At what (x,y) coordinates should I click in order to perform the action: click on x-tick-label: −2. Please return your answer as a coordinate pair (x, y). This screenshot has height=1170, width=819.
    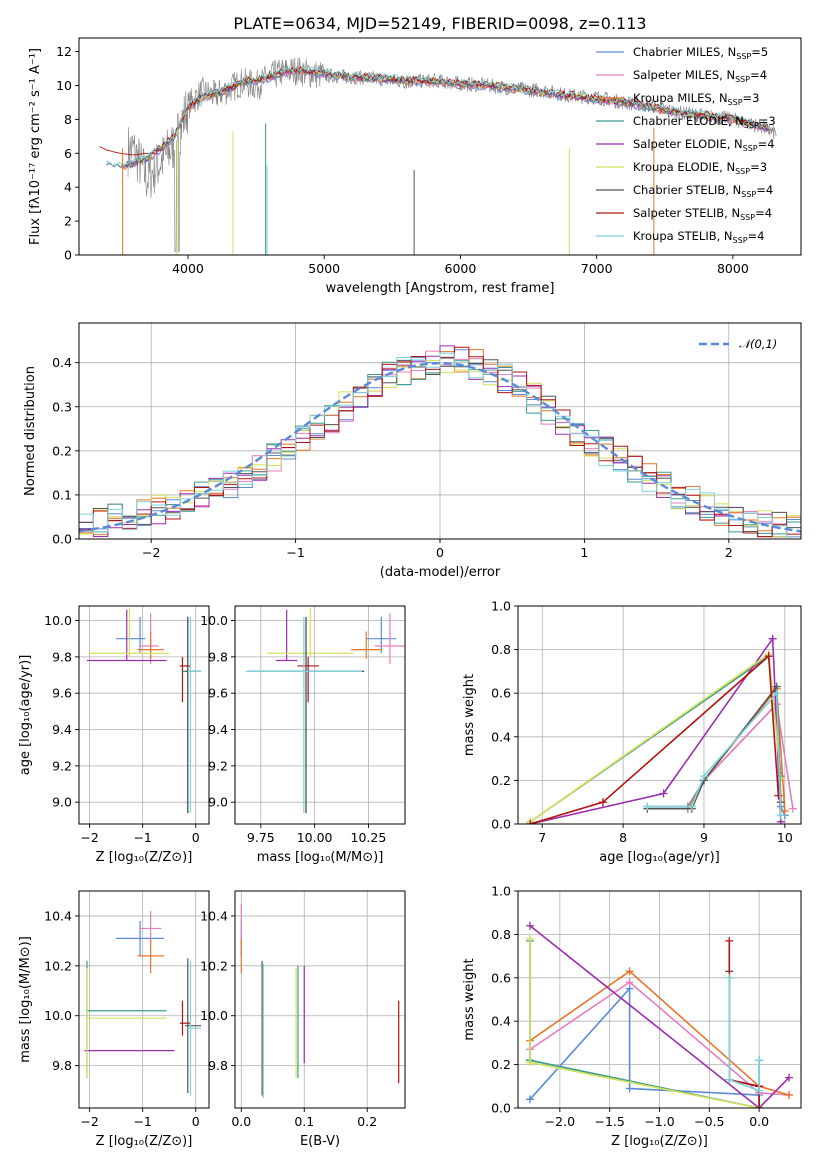
    Looking at the image, I should click on (89, 837).